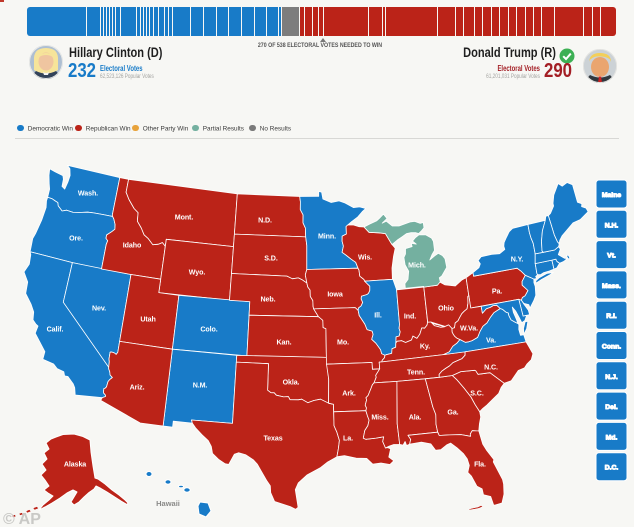 The height and width of the screenshot is (527, 634). I want to click on svg-text: Mass., so click(611, 286).